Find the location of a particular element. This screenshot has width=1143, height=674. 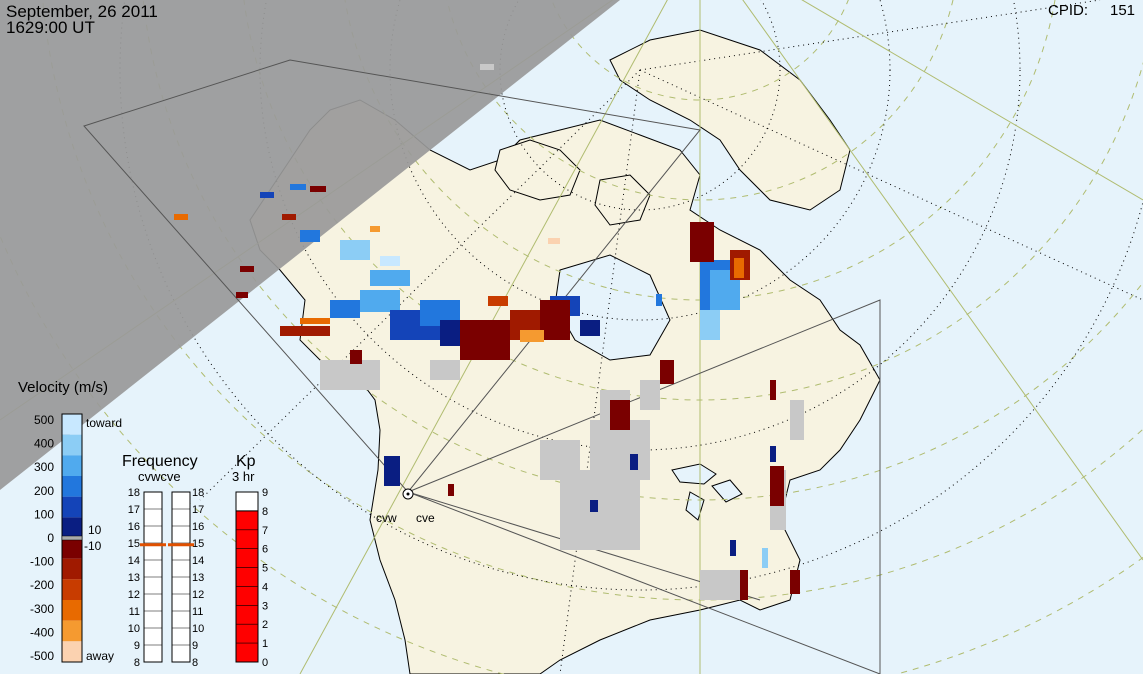

kp-panel: Kp 3 hr 9 8 7 6 5 4 3 2 1 0 is located at coordinates (250, 561).